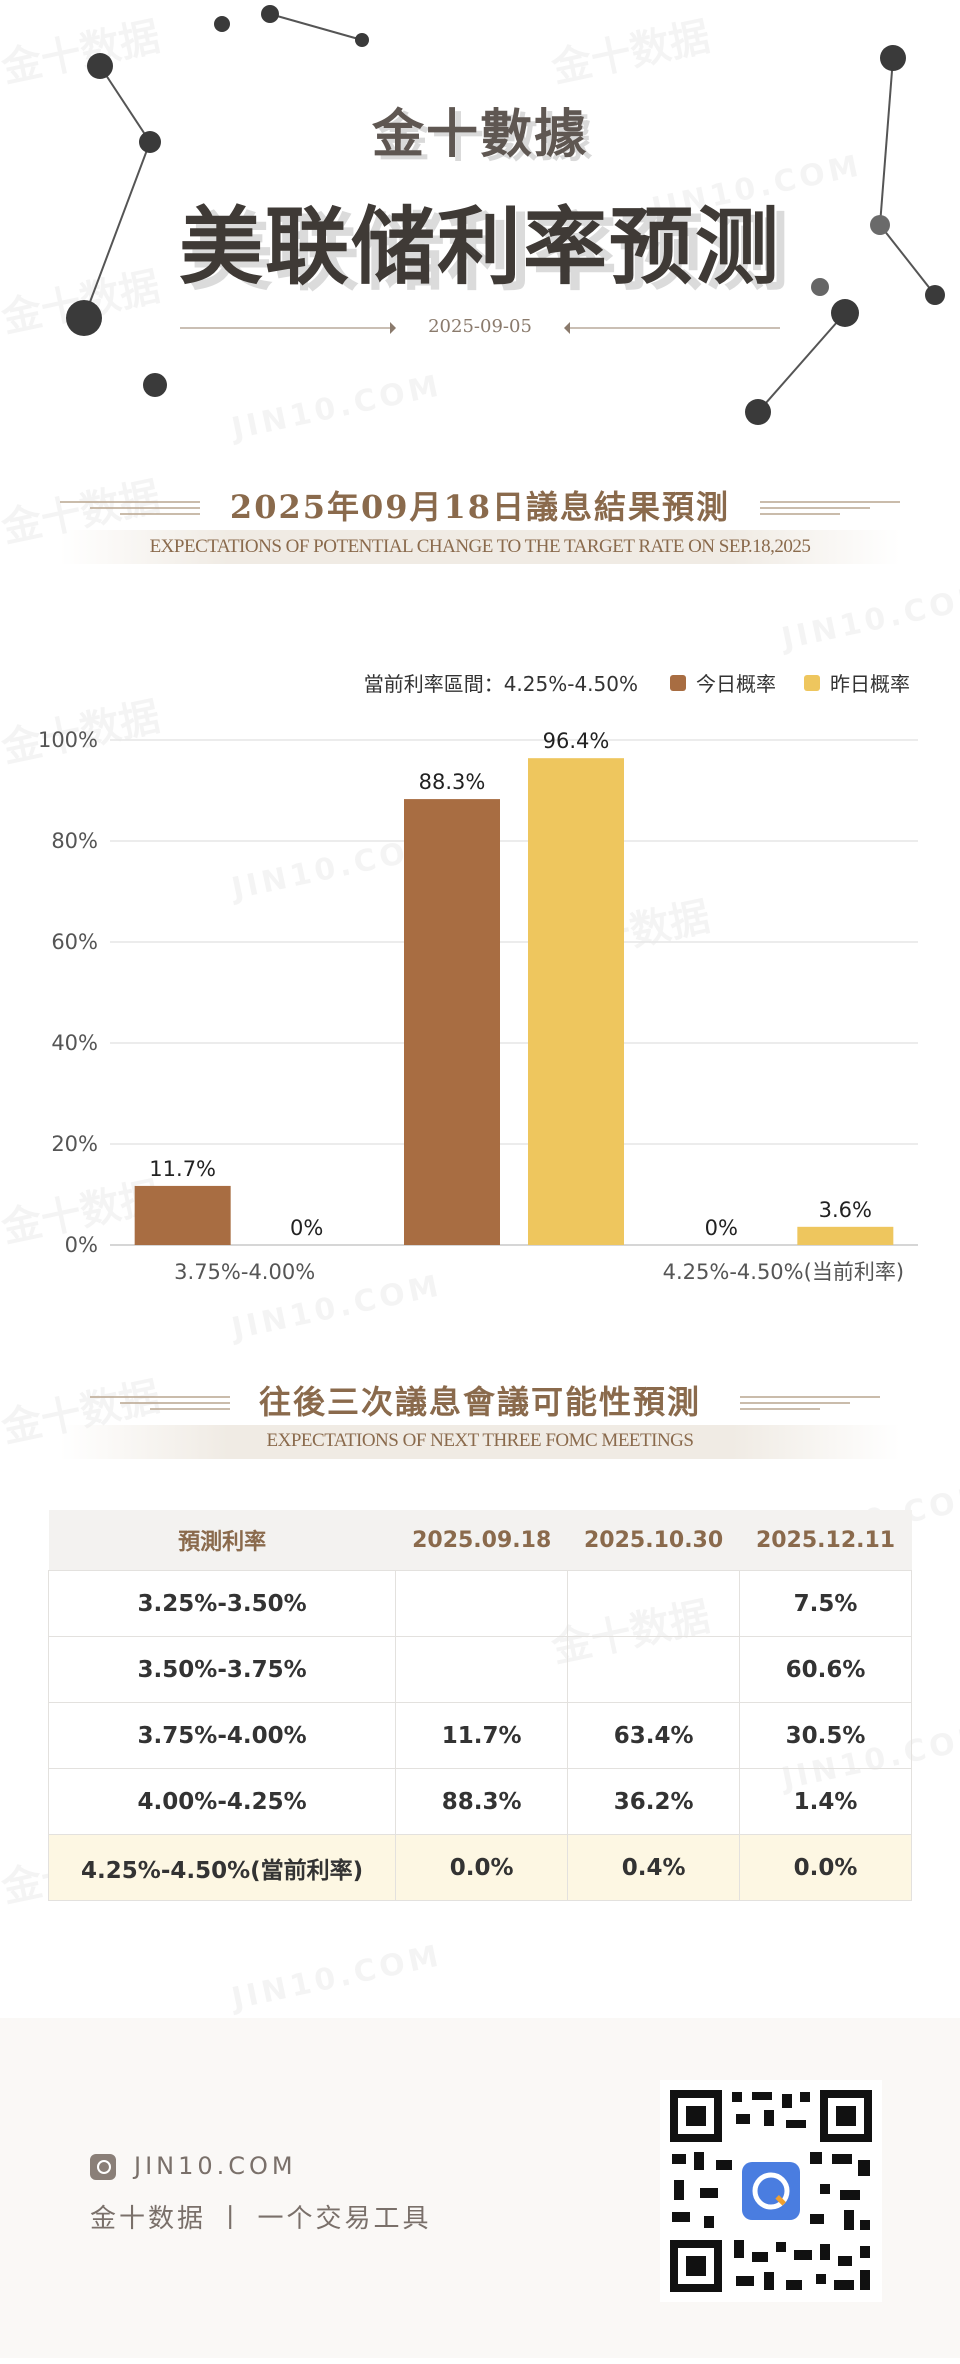 The height and width of the screenshot is (2364, 960). I want to click on section-title-fomc-sep: 2025年09月18日議息結果預測, so click(480, 507).